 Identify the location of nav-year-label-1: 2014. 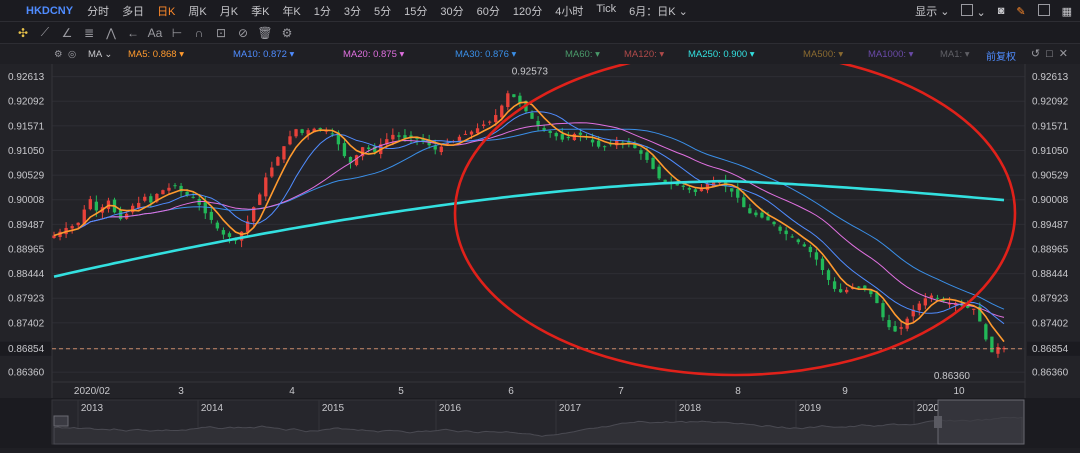
(212, 408).